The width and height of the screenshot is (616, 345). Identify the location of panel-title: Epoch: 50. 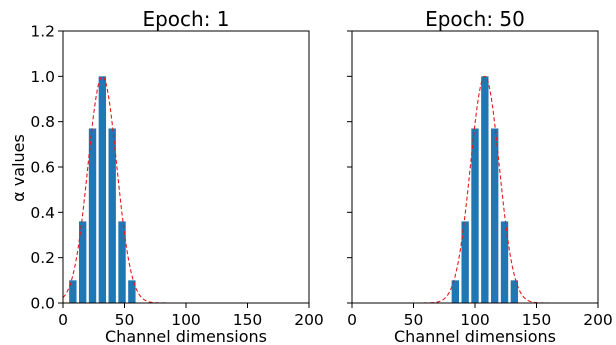
(475, 19).